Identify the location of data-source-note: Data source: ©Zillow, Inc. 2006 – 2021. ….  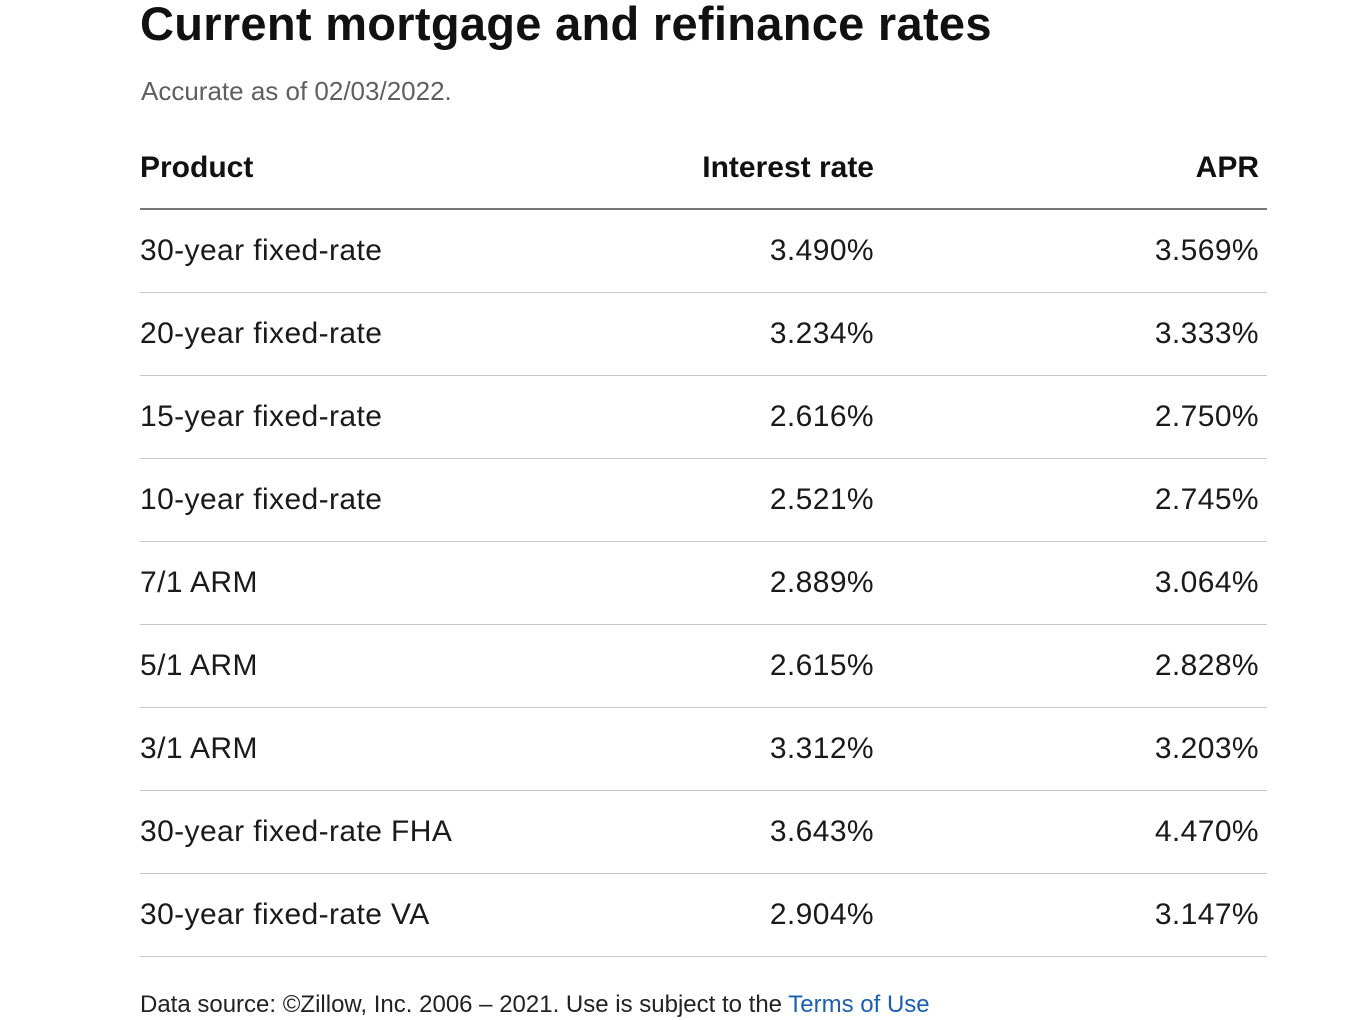
(535, 1005).